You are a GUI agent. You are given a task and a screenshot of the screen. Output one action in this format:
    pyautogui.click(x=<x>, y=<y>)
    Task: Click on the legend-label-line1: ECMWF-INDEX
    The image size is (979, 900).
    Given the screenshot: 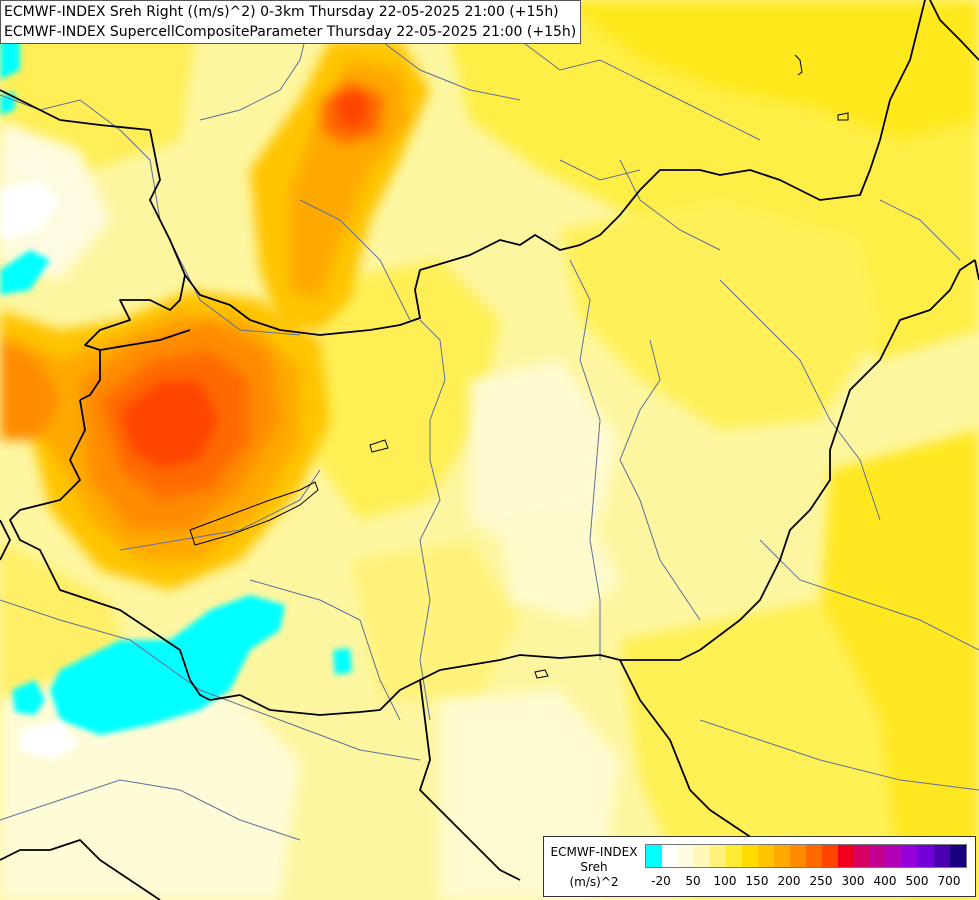 What is the action you would take?
    pyautogui.click(x=594, y=852)
    